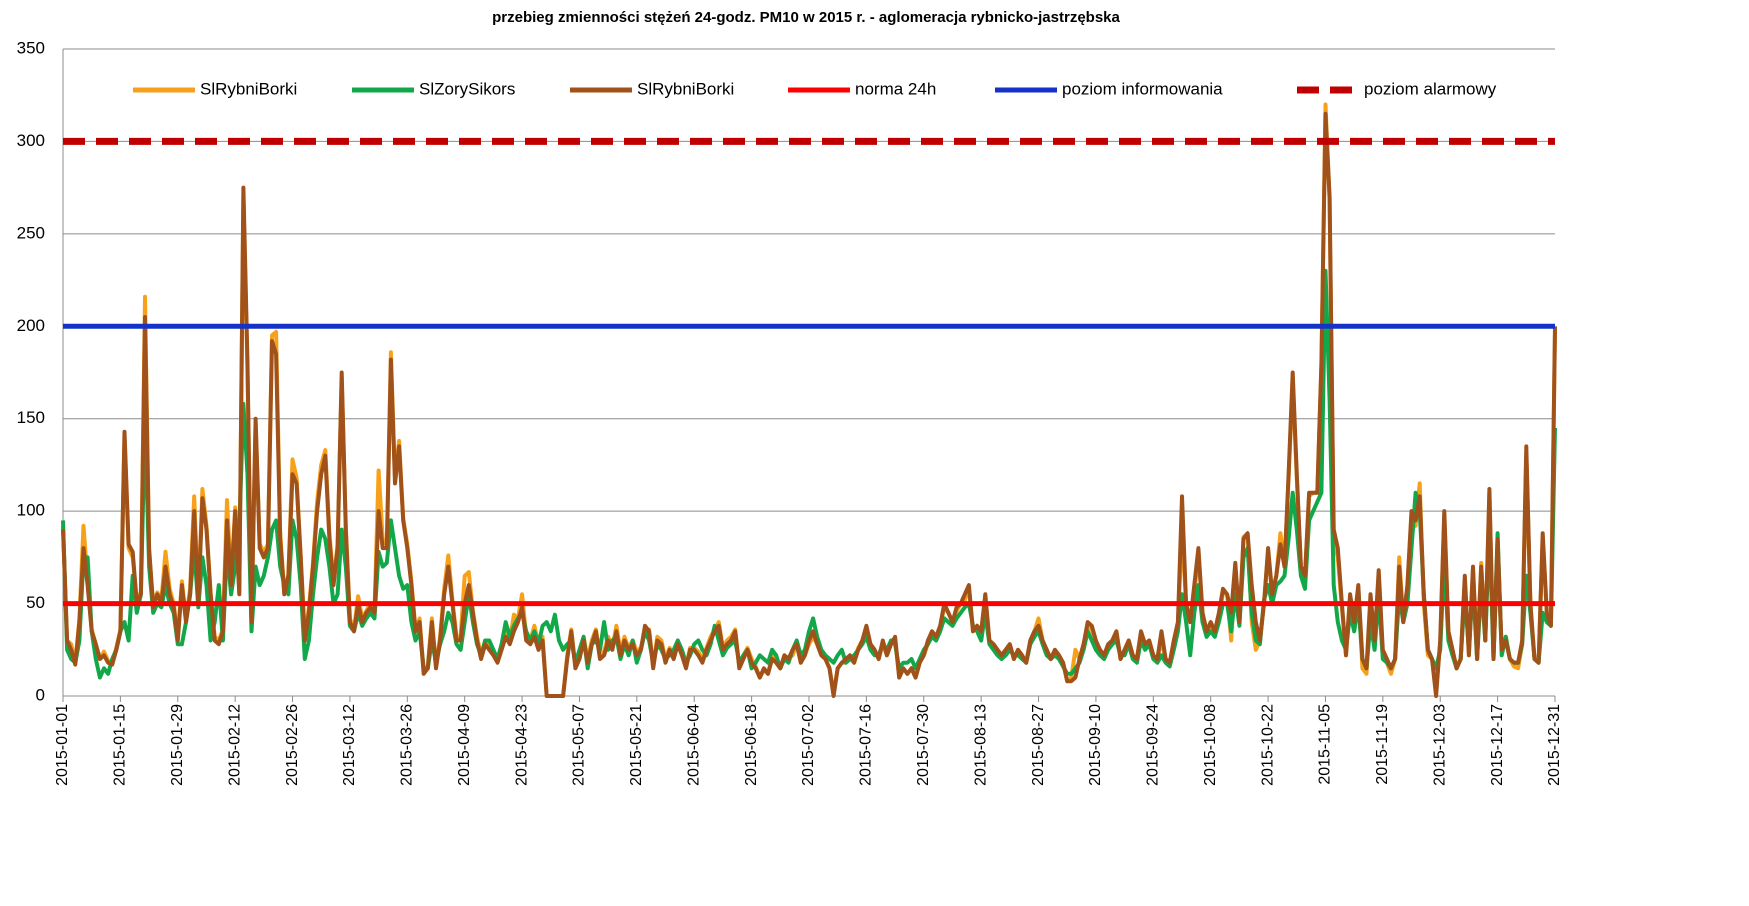 This screenshot has width=1749, height=906. Describe the element at coordinates (1038, 745) in the screenshot. I see `x-tick-label: 2015-08-27` at that location.